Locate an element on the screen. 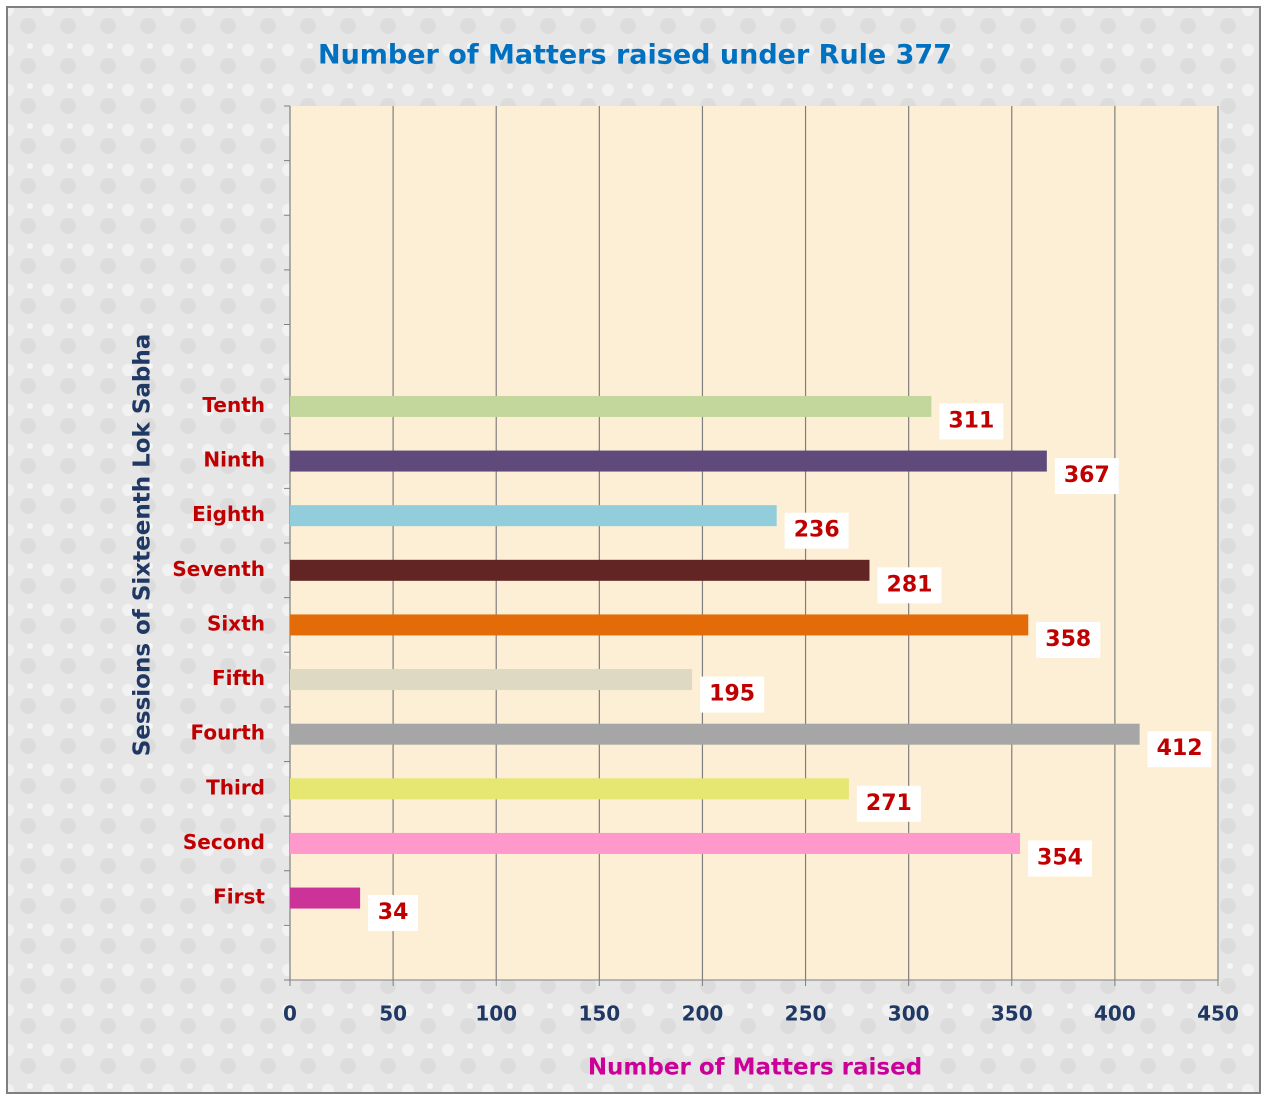 The width and height of the screenshot is (1267, 1097). x-tick-label: 450 is located at coordinates (1218, 1014).